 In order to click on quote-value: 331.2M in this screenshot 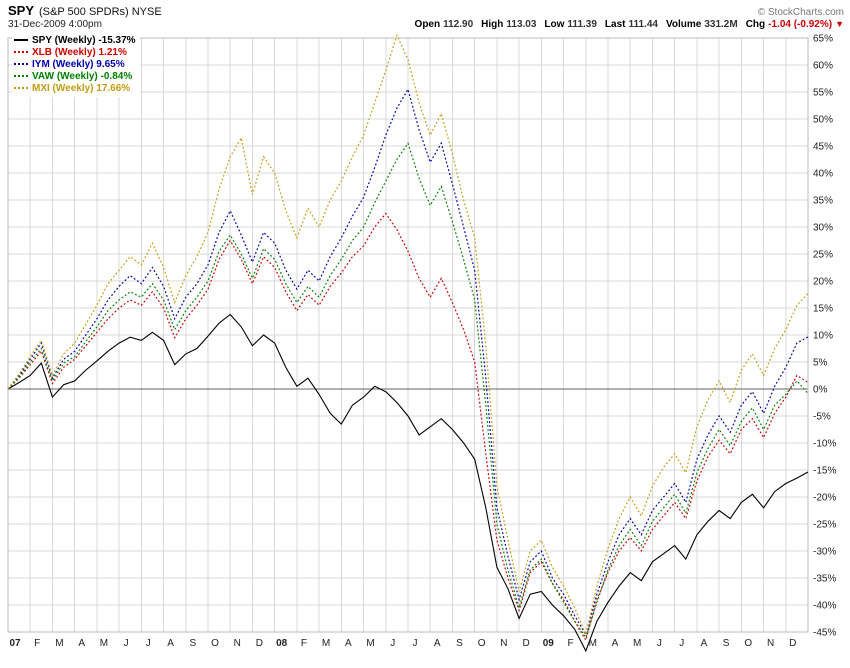, I will do `click(721, 24)`.